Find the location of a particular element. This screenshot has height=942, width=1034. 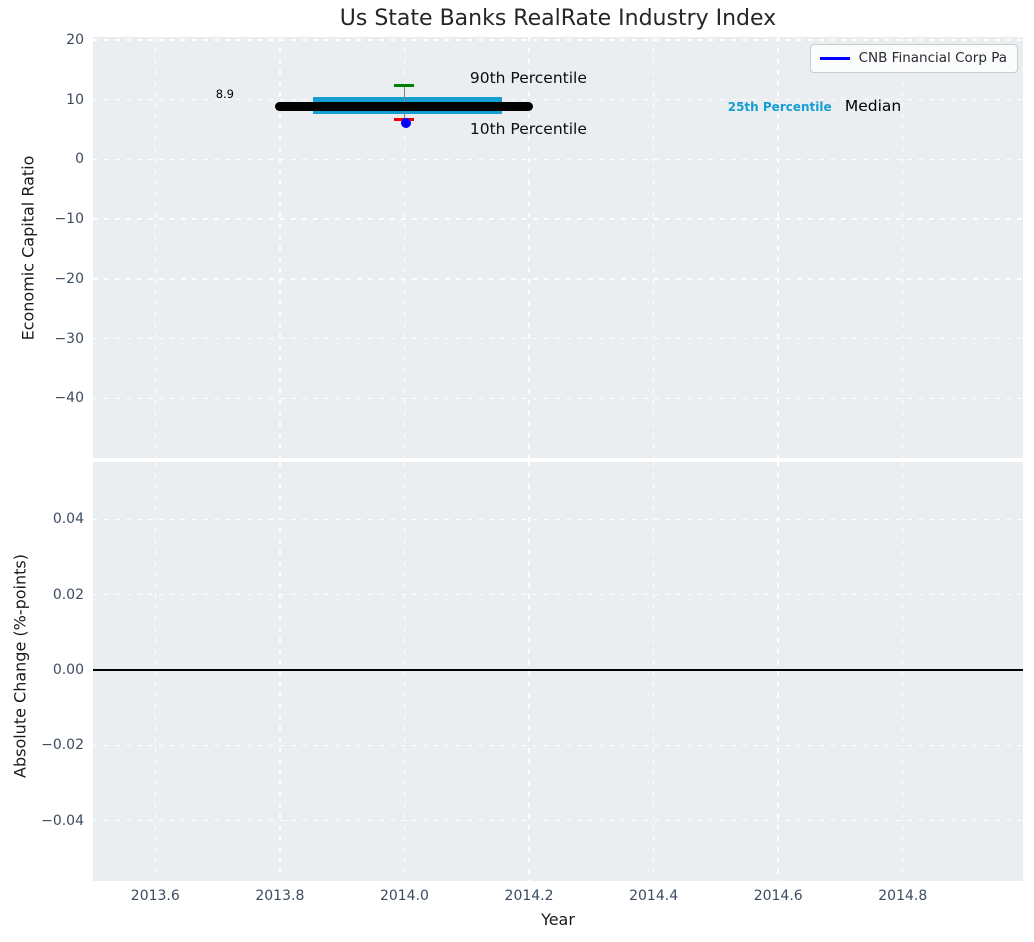

x-tick-label: 2014.6 is located at coordinates (778, 896).